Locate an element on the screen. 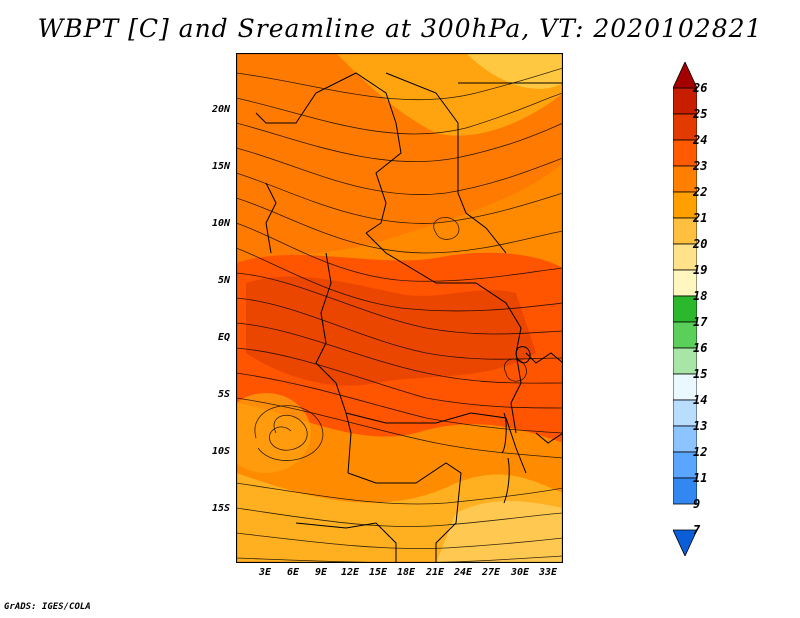  wbpt-region-west-cool is located at coordinates (273, 433).